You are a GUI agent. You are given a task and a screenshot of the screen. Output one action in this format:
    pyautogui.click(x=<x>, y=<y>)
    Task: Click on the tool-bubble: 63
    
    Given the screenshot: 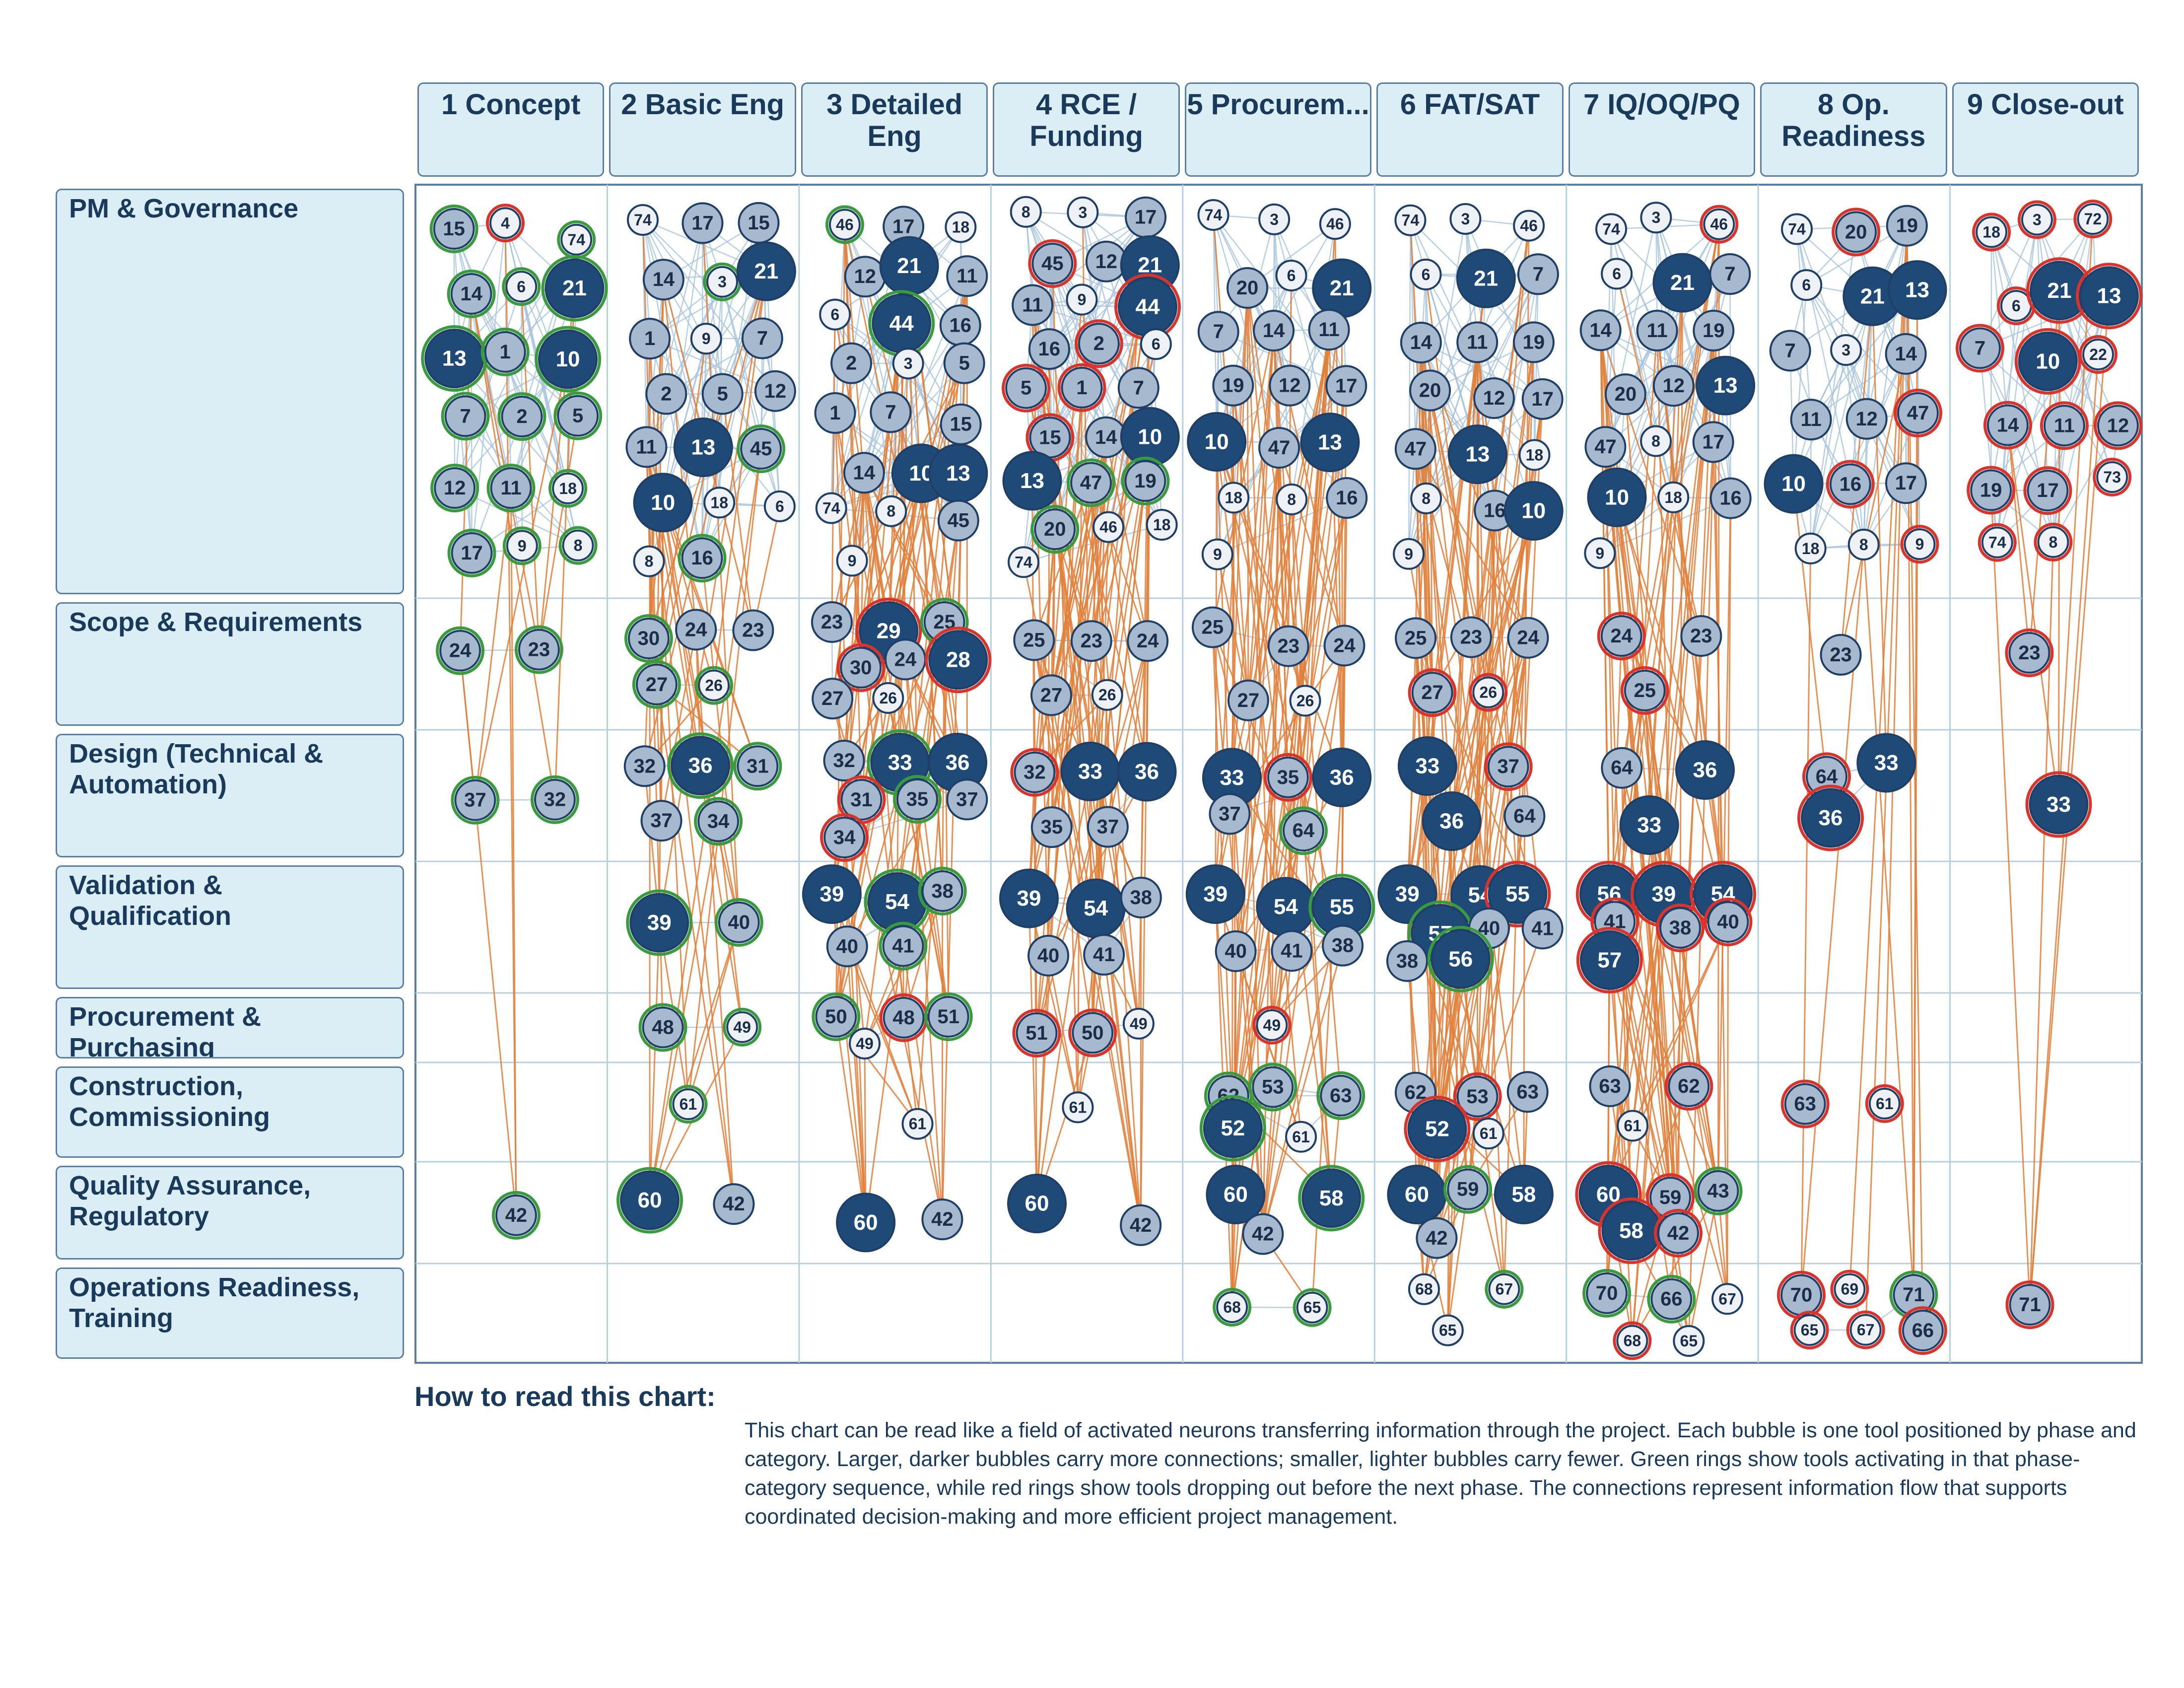 What is the action you would take?
    pyautogui.click(x=1527, y=1092)
    